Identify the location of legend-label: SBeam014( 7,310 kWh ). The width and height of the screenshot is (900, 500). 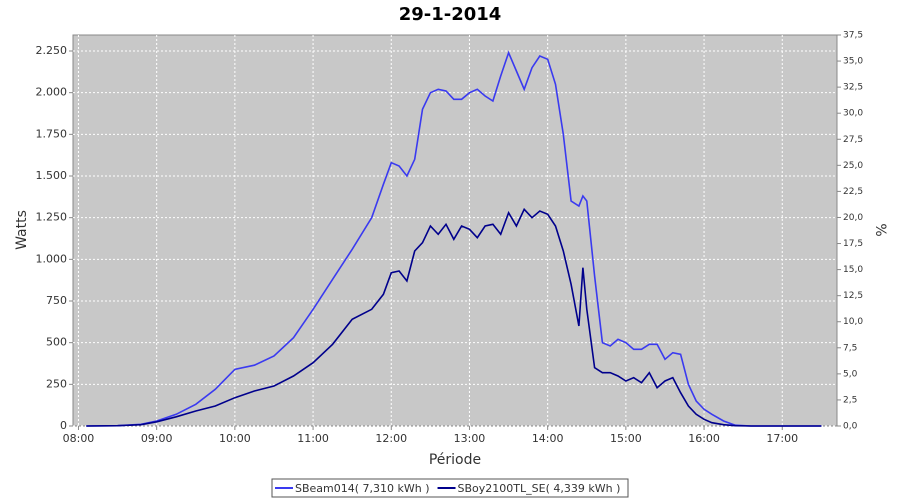
(362, 488).